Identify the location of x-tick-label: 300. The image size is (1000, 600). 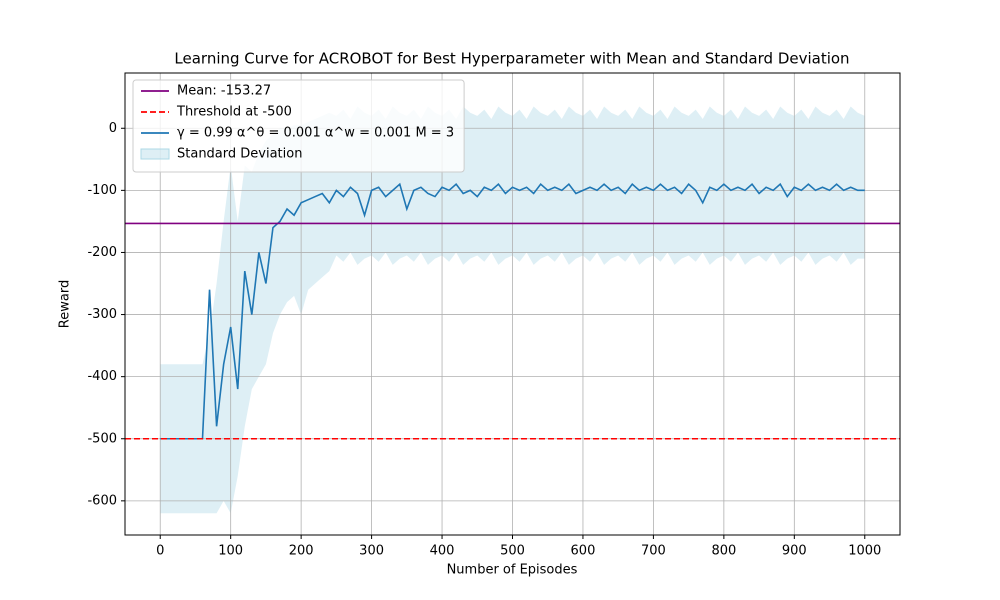
(371, 551).